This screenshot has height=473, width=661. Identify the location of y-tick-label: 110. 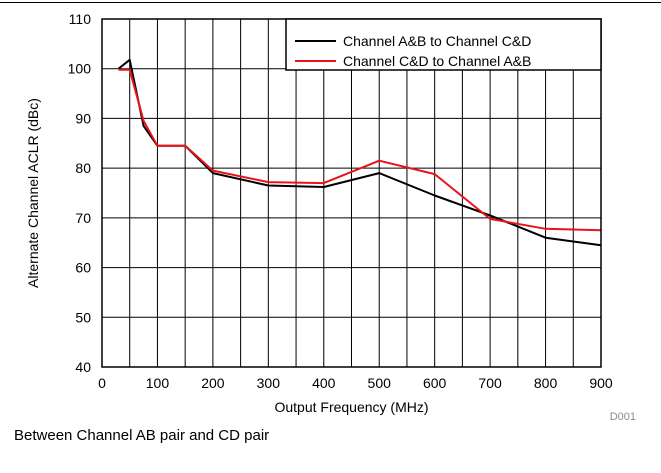
(80, 19).